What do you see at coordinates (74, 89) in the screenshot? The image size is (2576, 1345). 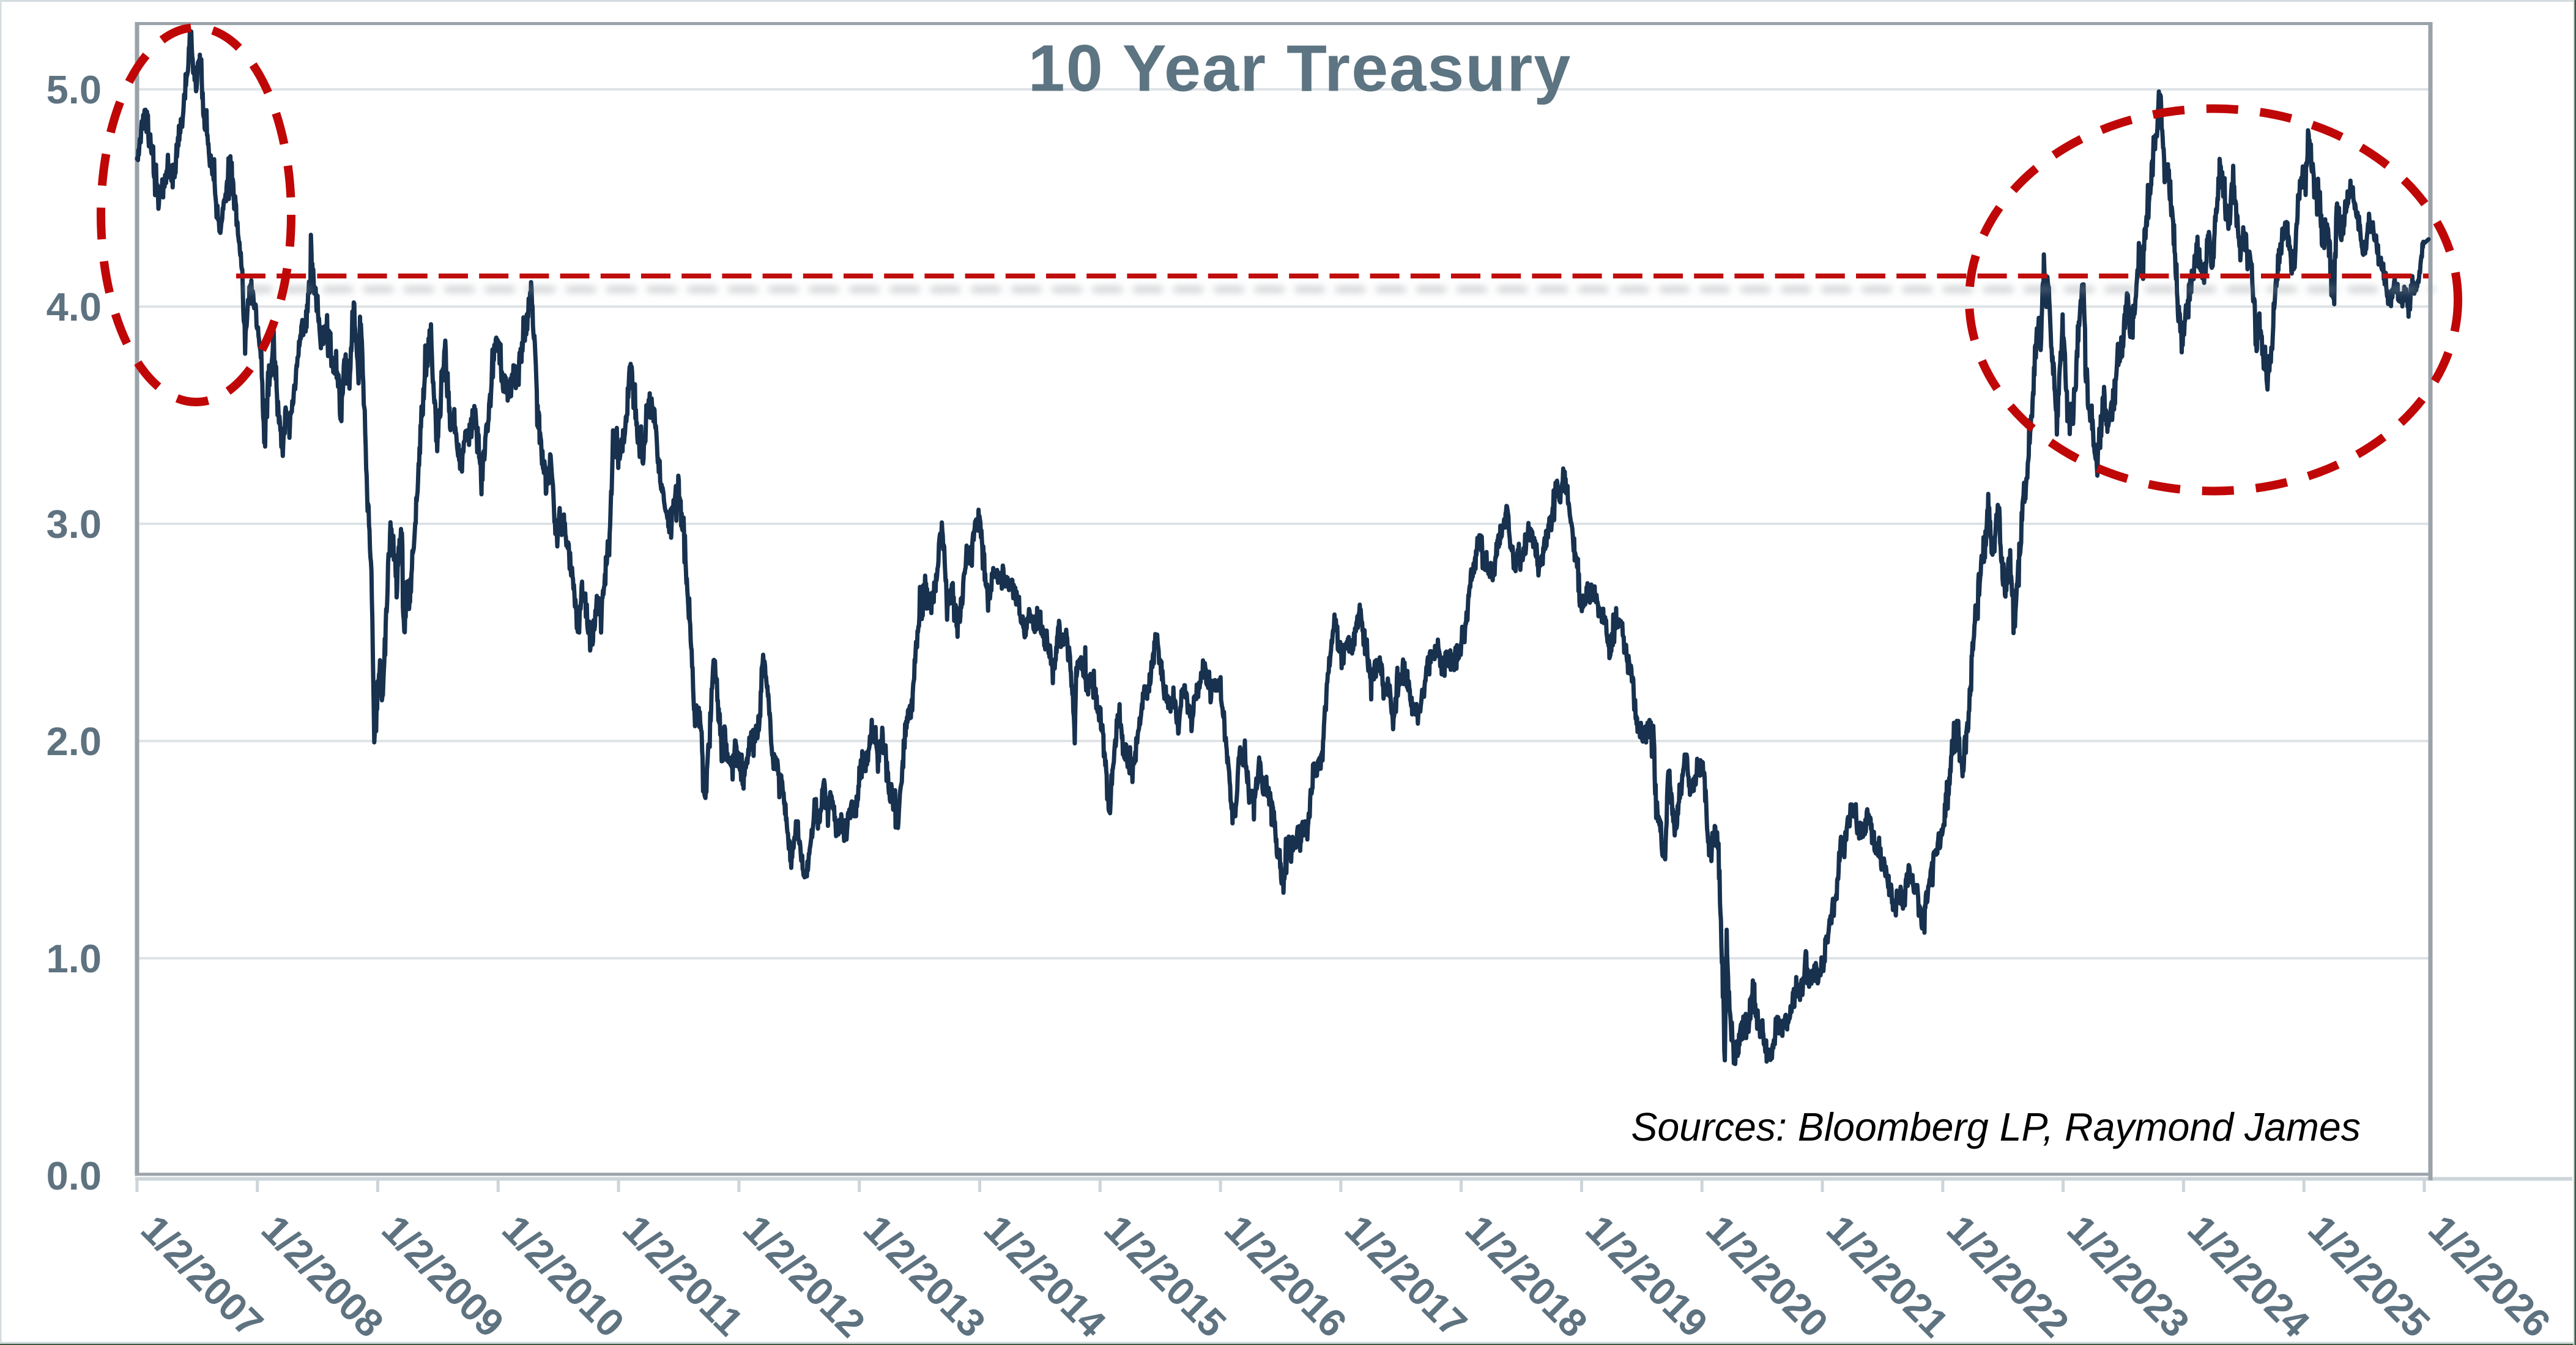 I see `svg-text: 5.0` at bounding box center [74, 89].